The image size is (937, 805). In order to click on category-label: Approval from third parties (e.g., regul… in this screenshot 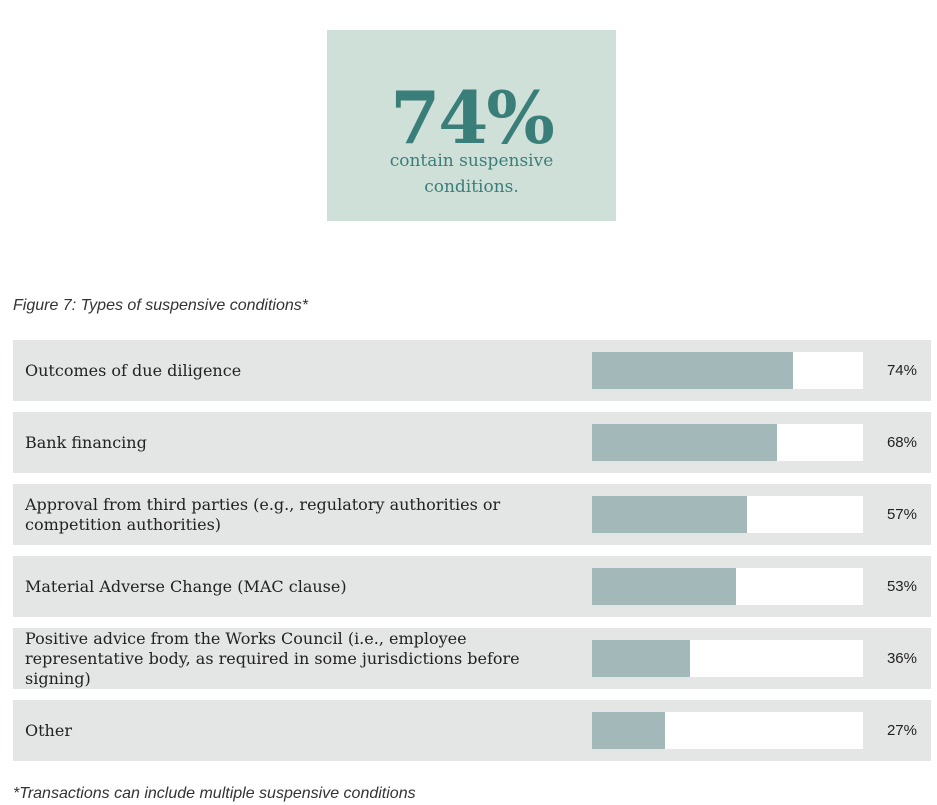, I will do `click(263, 514)`.